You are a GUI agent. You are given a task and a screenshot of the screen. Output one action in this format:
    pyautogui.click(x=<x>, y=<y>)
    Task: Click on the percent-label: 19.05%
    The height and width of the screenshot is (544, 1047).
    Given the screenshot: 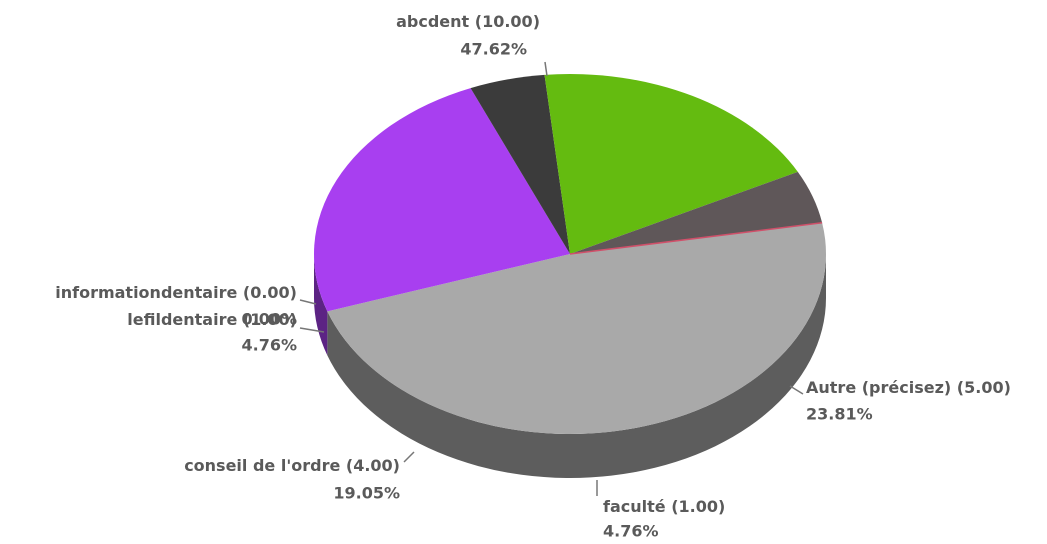 What is the action you would take?
    pyautogui.click(x=366, y=493)
    